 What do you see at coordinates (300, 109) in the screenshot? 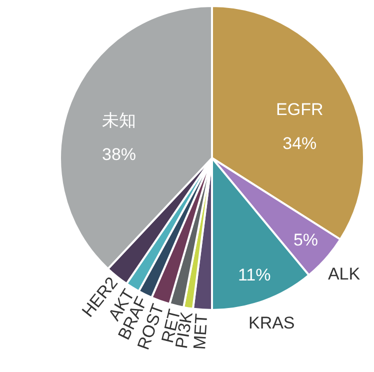
I see `slice-label: EGFR` at bounding box center [300, 109].